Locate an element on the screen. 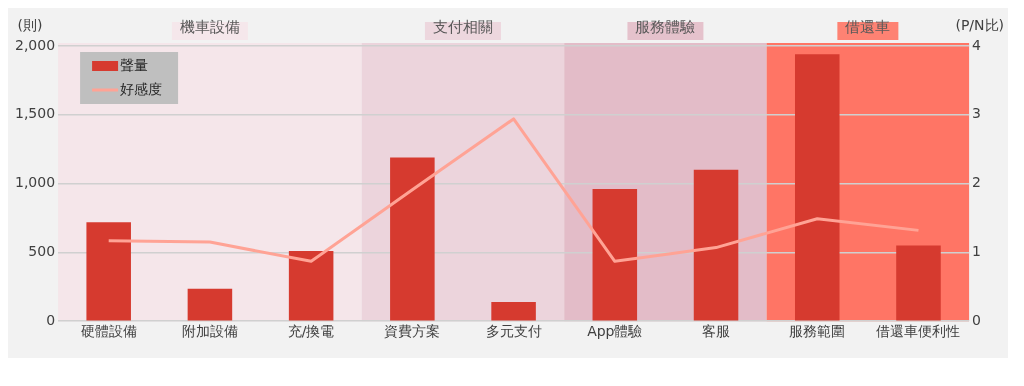 The height and width of the screenshot is (386, 1024). y2-axis-title: (P/N比) is located at coordinates (979, 24).